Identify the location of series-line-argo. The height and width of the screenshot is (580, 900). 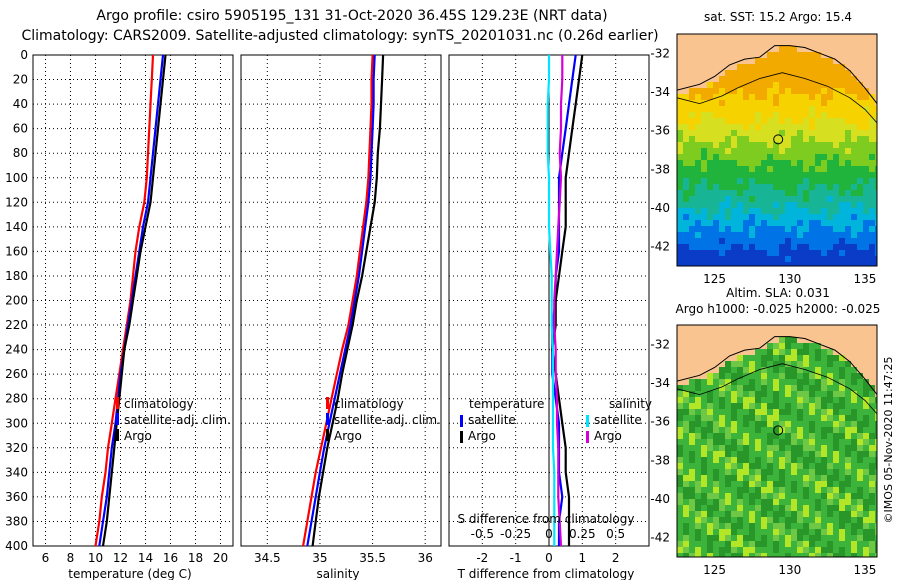
(348, 300).